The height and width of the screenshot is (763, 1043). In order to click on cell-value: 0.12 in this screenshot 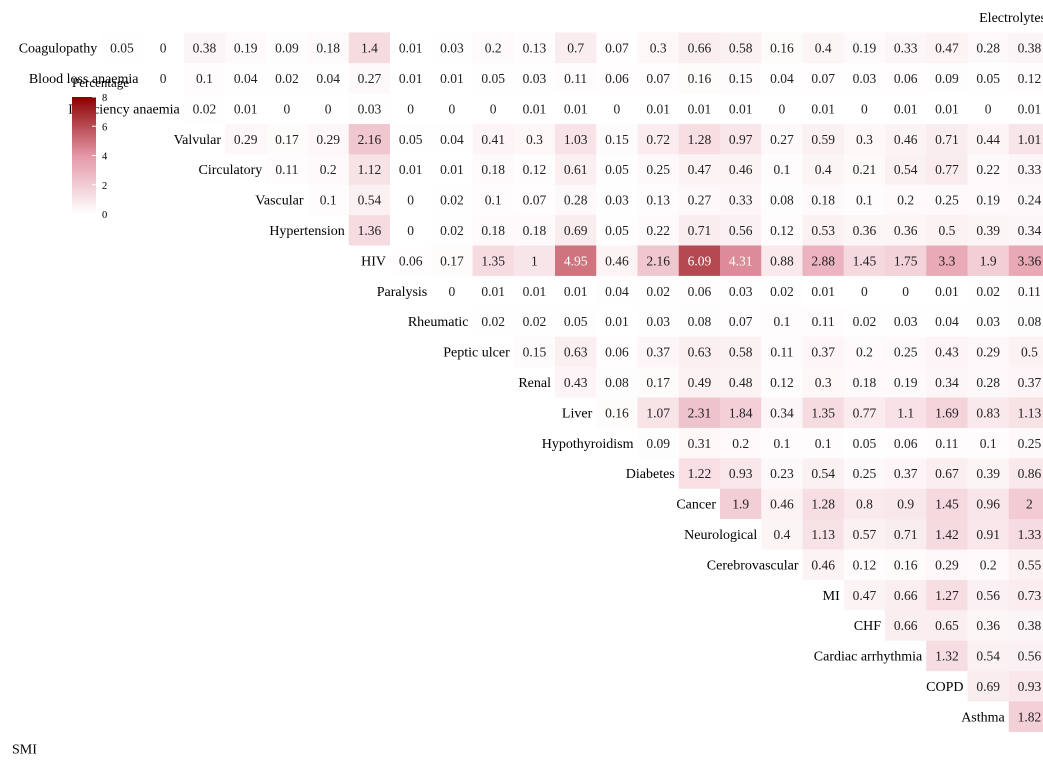, I will do `click(782, 230)`.